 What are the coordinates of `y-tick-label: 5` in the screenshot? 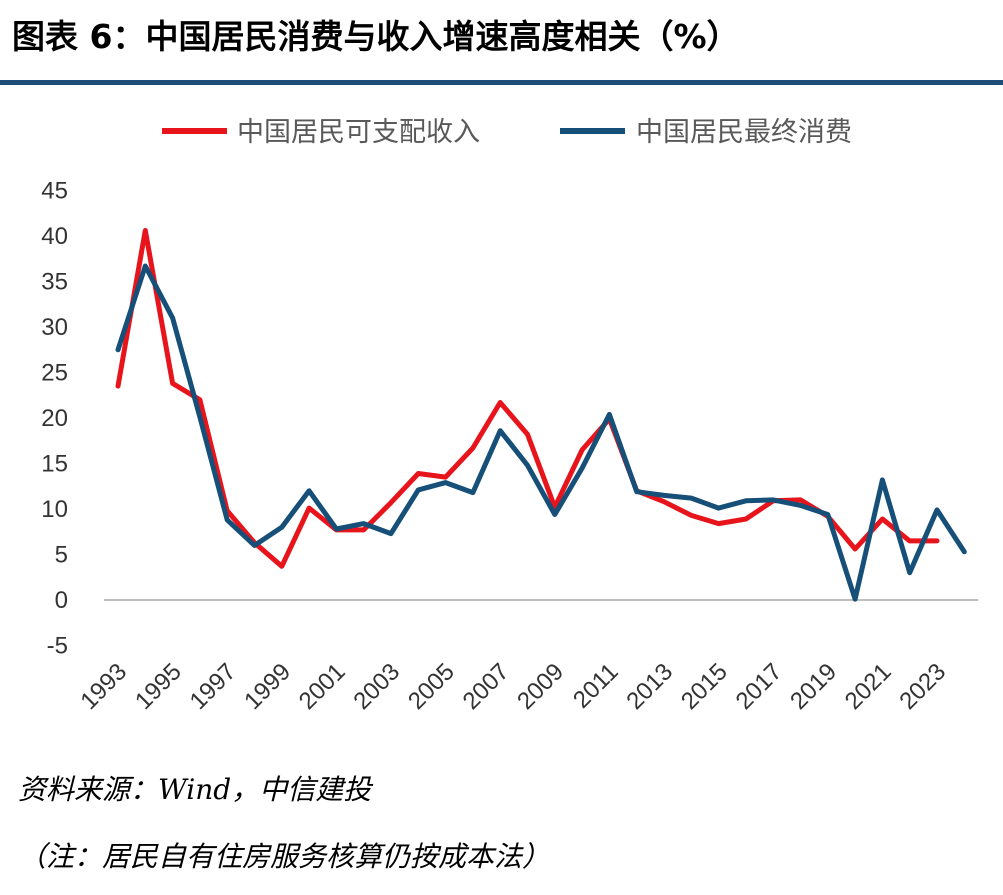 It's located at (61, 555).